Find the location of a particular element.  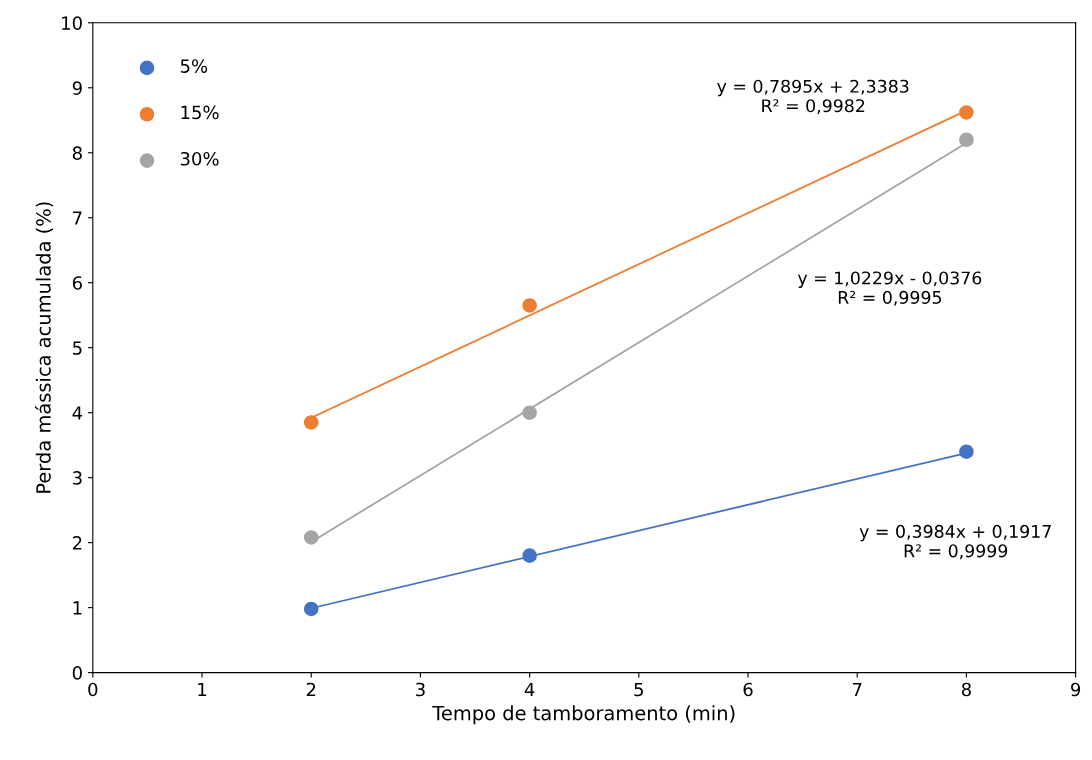

legend-label: 30% is located at coordinates (199, 158).